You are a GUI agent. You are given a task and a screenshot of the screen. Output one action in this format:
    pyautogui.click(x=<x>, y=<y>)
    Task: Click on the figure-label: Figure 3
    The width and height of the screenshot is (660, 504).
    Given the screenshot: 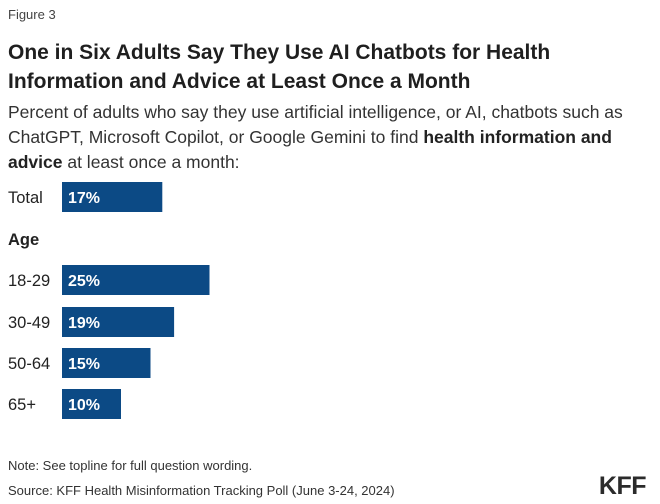 What is the action you would take?
    pyautogui.click(x=32, y=14)
    